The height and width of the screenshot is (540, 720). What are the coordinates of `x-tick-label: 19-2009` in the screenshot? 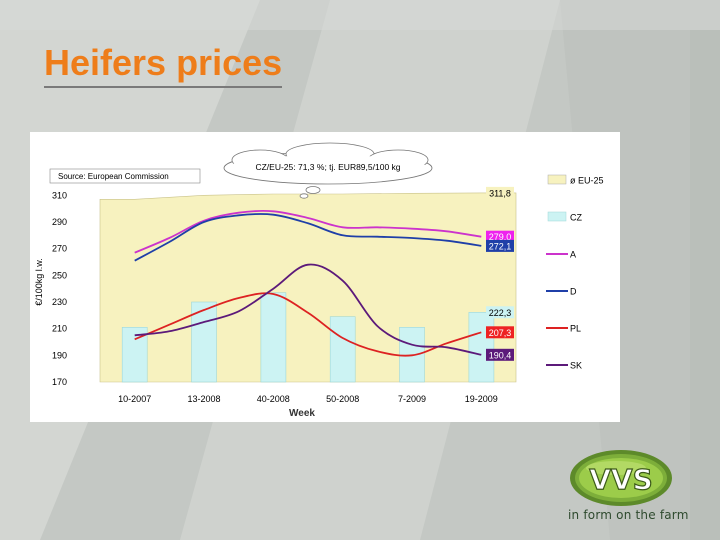 It's located at (481, 399).